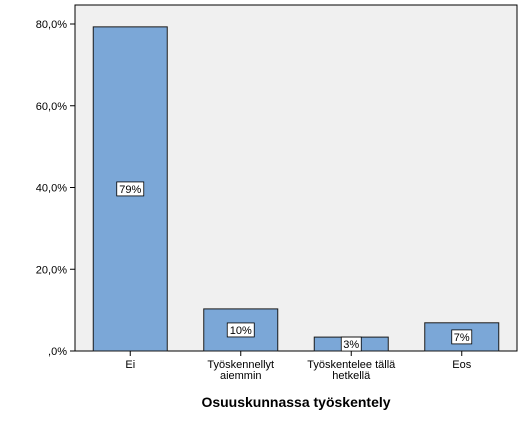  I want to click on y-tick-label: 80,0%, so click(51, 25).